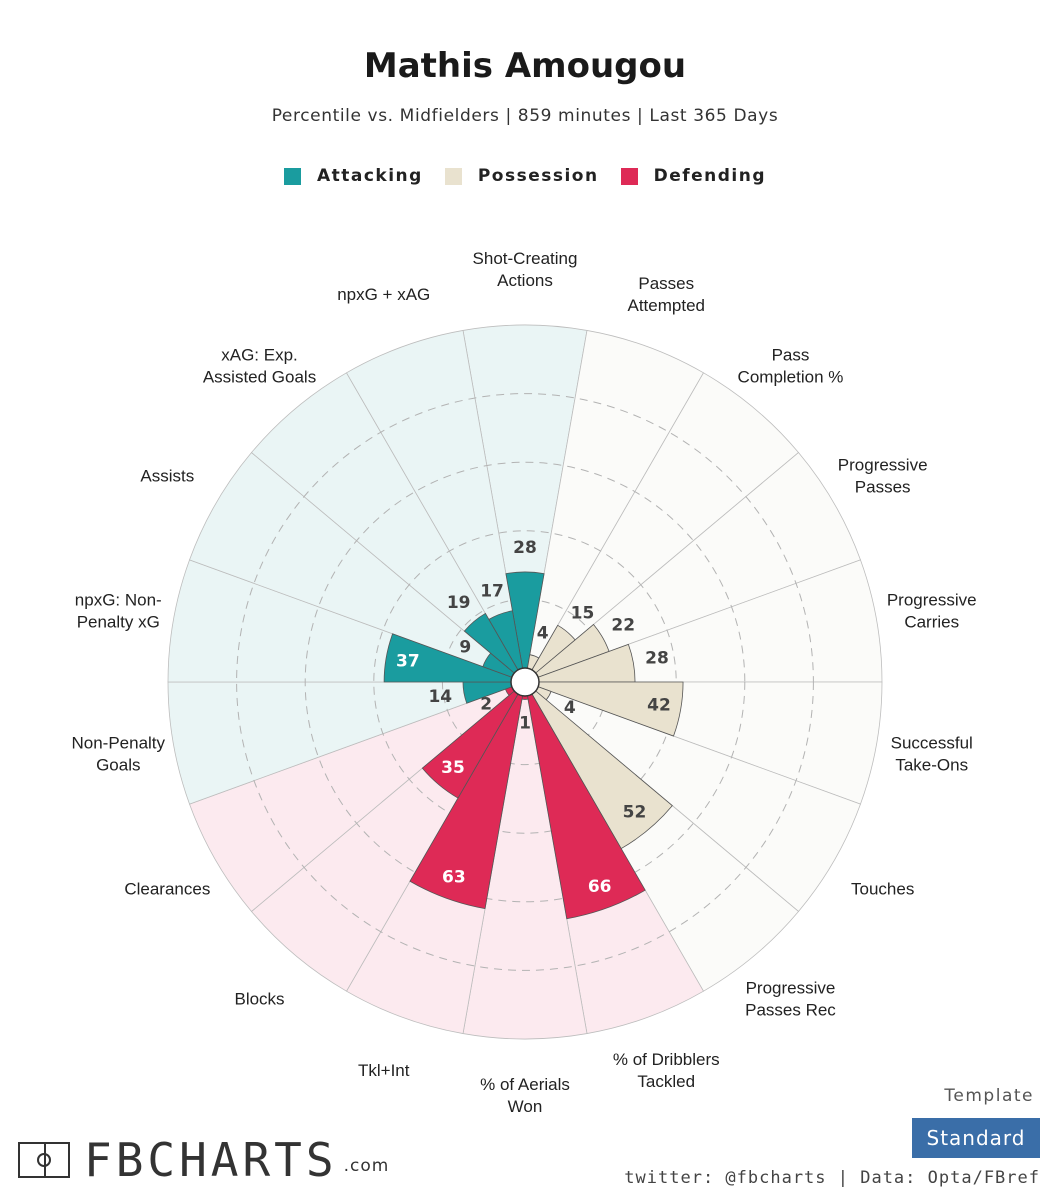  What do you see at coordinates (492, 591) in the screenshot?
I see `value-label: 17` at bounding box center [492, 591].